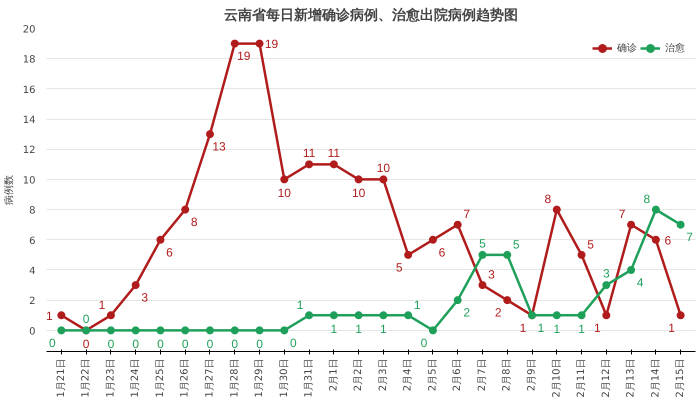 The height and width of the screenshot is (400, 700). I want to click on x-tick-label: 2月9日, so click(532, 375).